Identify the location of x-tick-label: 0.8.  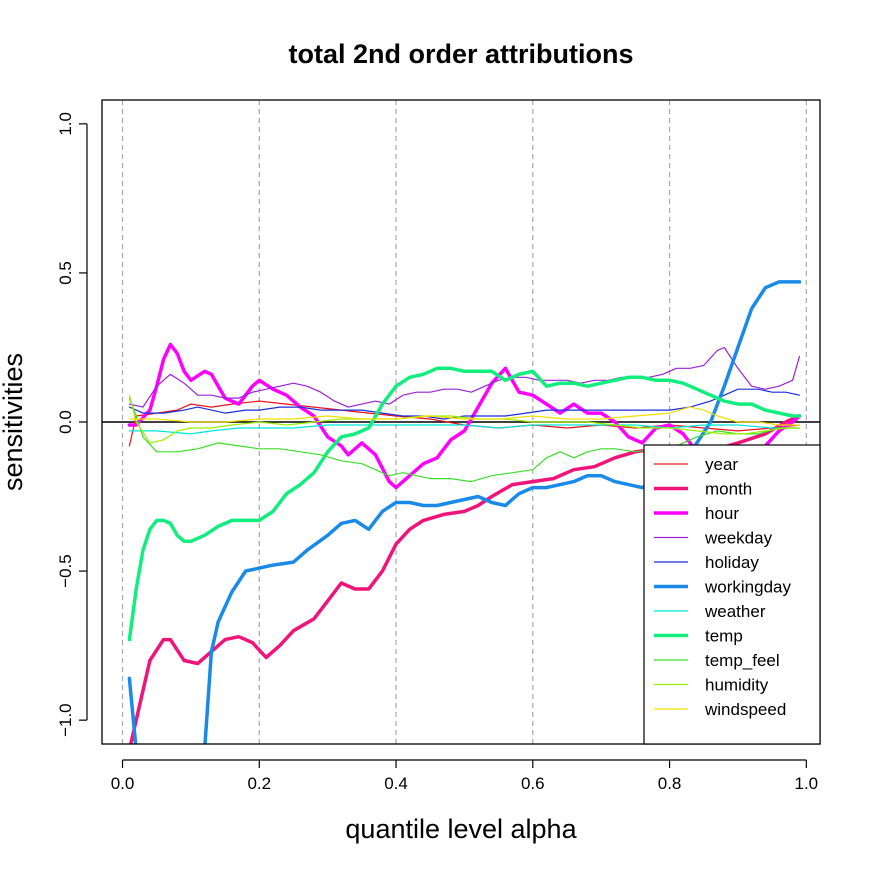
(670, 783).